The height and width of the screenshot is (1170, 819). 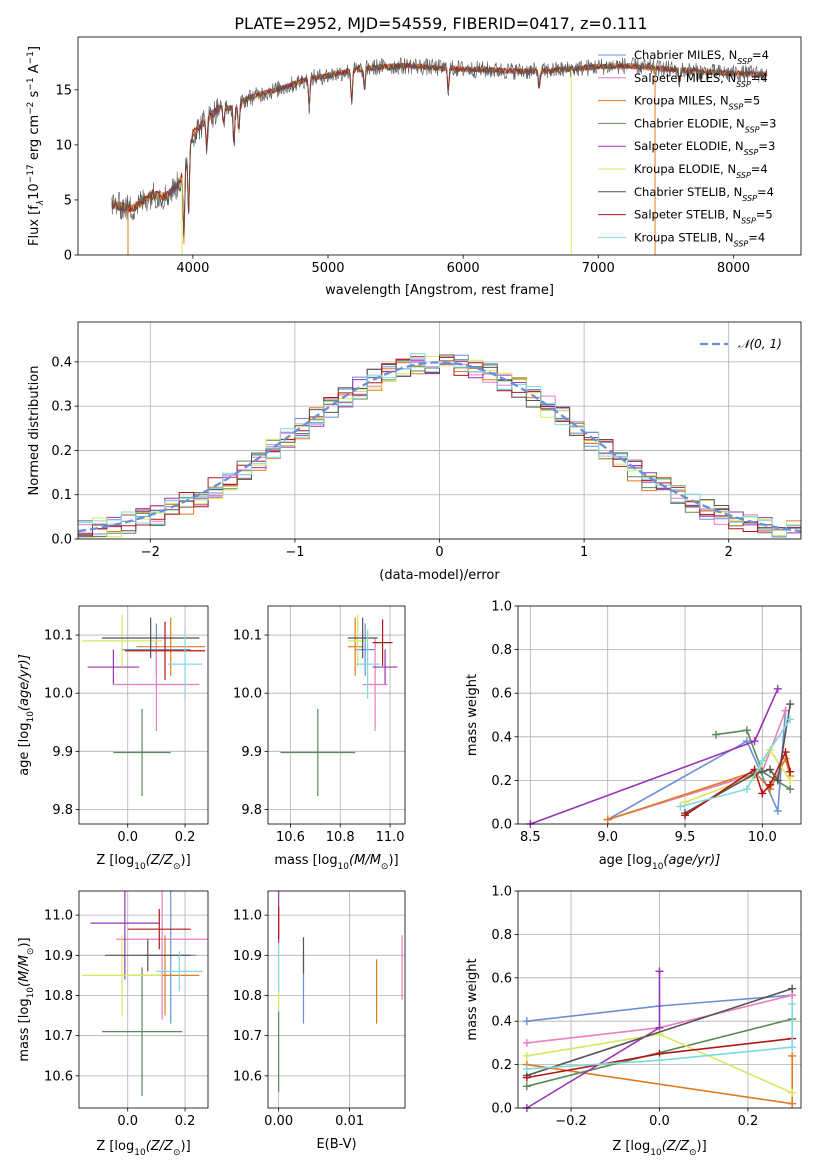 What do you see at coordinates (685, 837) in the screenshot?
I see `x-tick-label: 9.5` at bounding box center [685, 837].